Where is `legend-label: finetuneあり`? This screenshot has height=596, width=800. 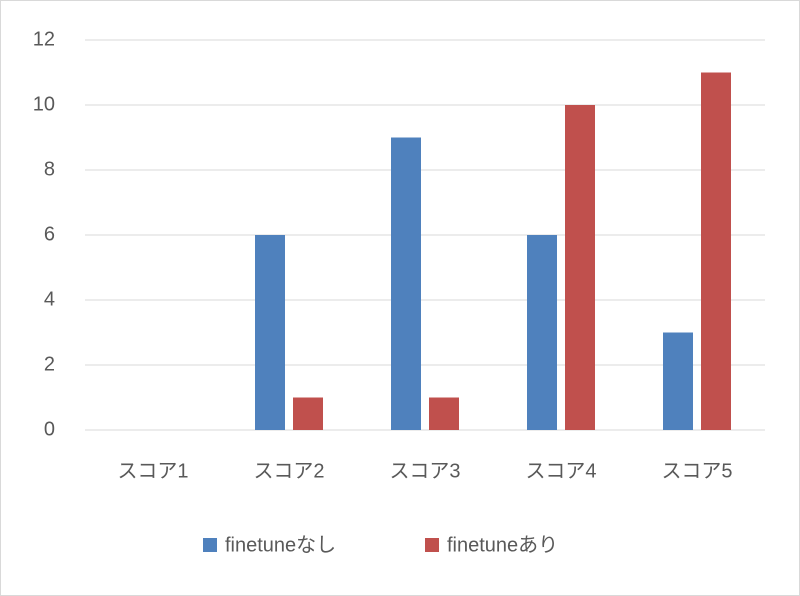 legend-label: finetuneあり is located at coordinates (502, 545).